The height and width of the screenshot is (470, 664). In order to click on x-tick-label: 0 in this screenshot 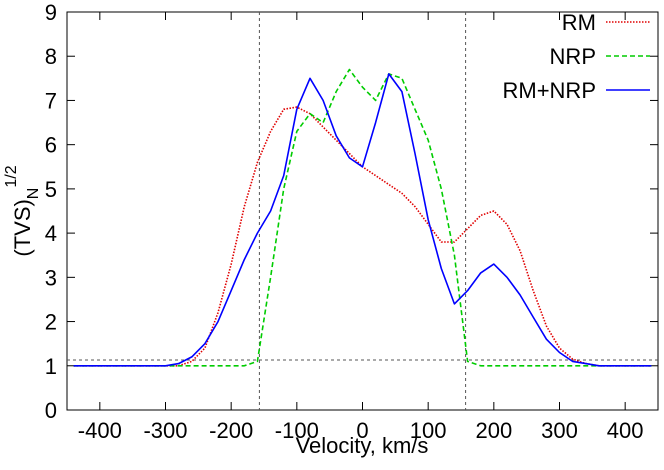, I will do `click(362, 430)`.